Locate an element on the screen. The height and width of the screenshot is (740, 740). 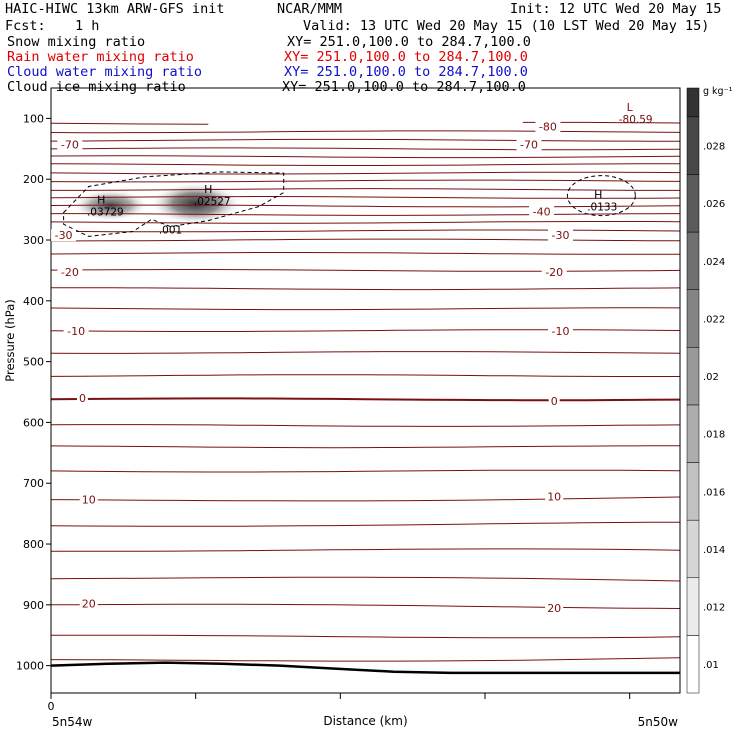
extremum-marker: L is located at coordinates (630, 107).